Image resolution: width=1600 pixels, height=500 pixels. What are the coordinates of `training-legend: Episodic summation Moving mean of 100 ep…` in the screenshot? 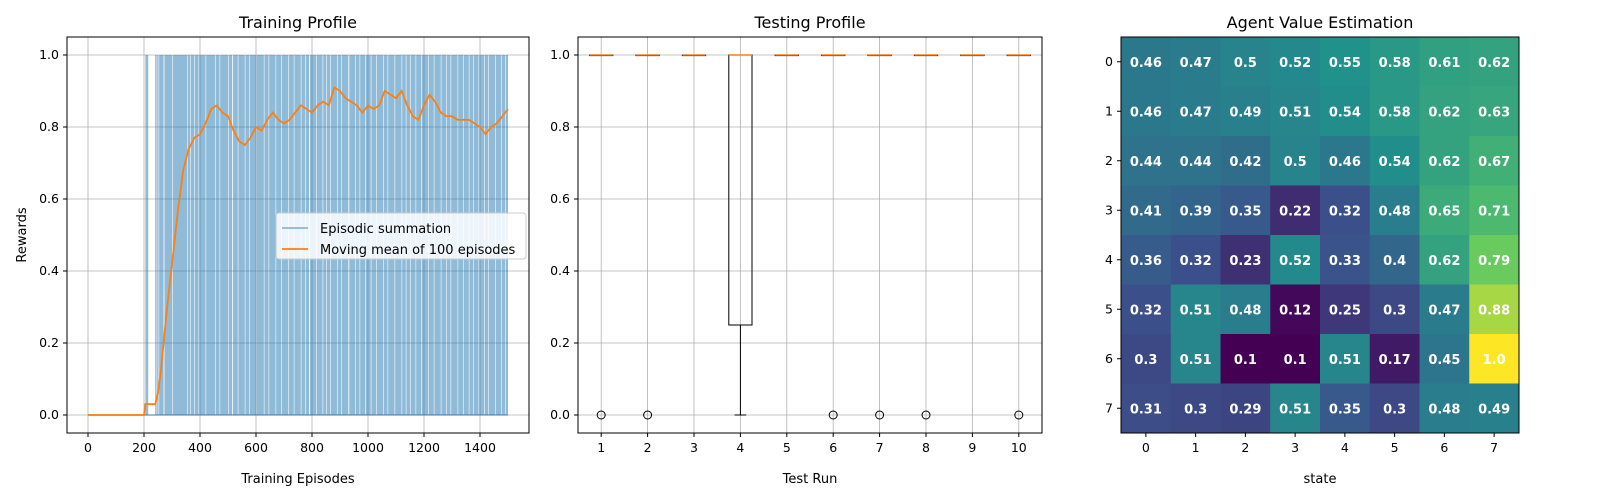 It's located at (401, 236).